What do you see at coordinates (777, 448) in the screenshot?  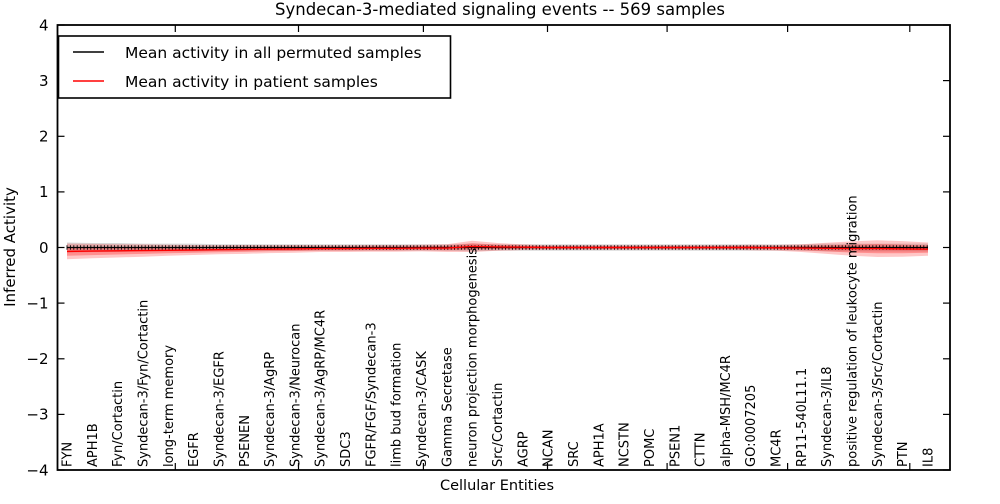 I see `x-category-label: MC4R` at bounding box center [777, 448].